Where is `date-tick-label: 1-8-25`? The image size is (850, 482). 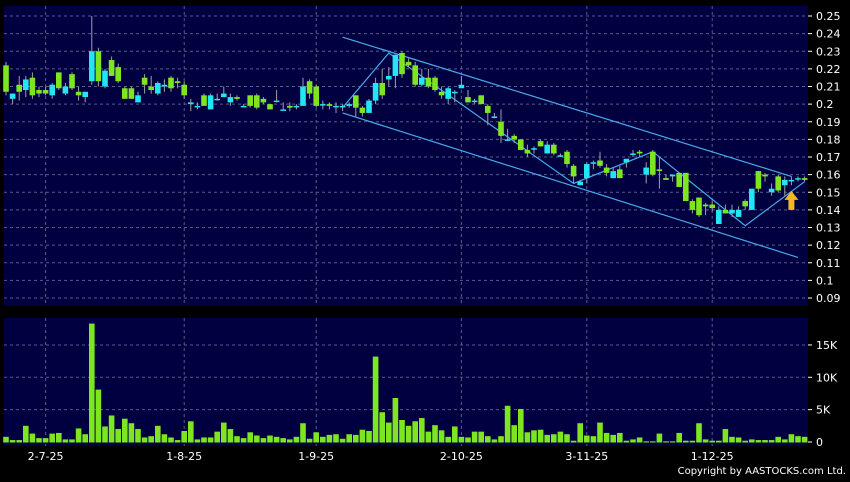
date-tick-label: 1-8-25 is located at coordinates (184, 456).